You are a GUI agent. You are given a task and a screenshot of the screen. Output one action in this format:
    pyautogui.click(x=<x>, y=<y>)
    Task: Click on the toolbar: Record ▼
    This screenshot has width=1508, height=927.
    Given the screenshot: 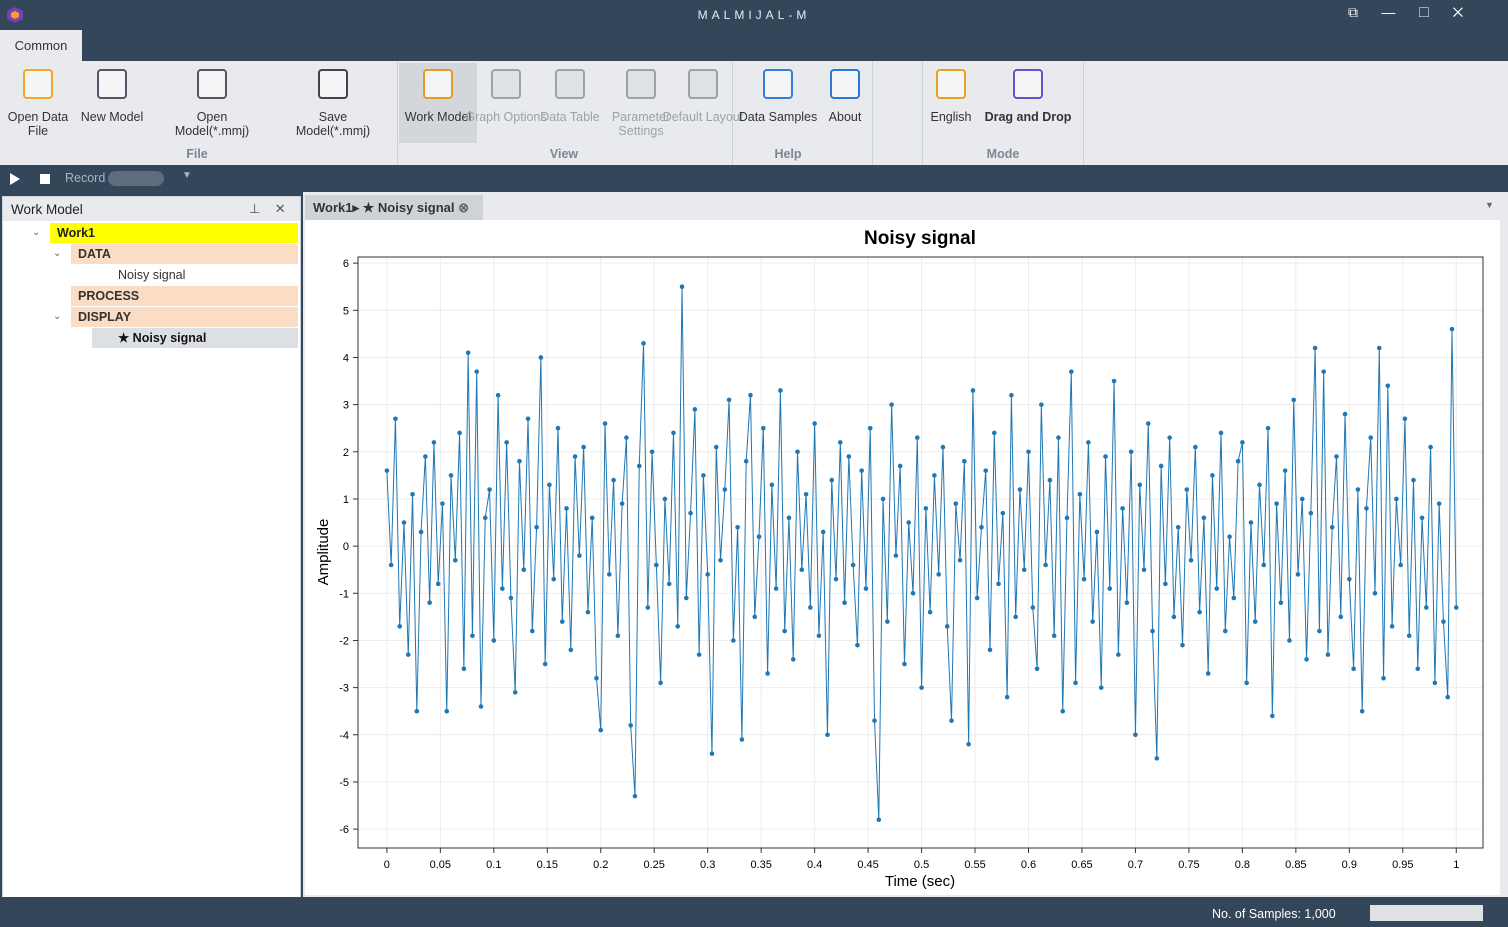 What is the action you would take?
    pyautogui.click(x=754, y=178)
    